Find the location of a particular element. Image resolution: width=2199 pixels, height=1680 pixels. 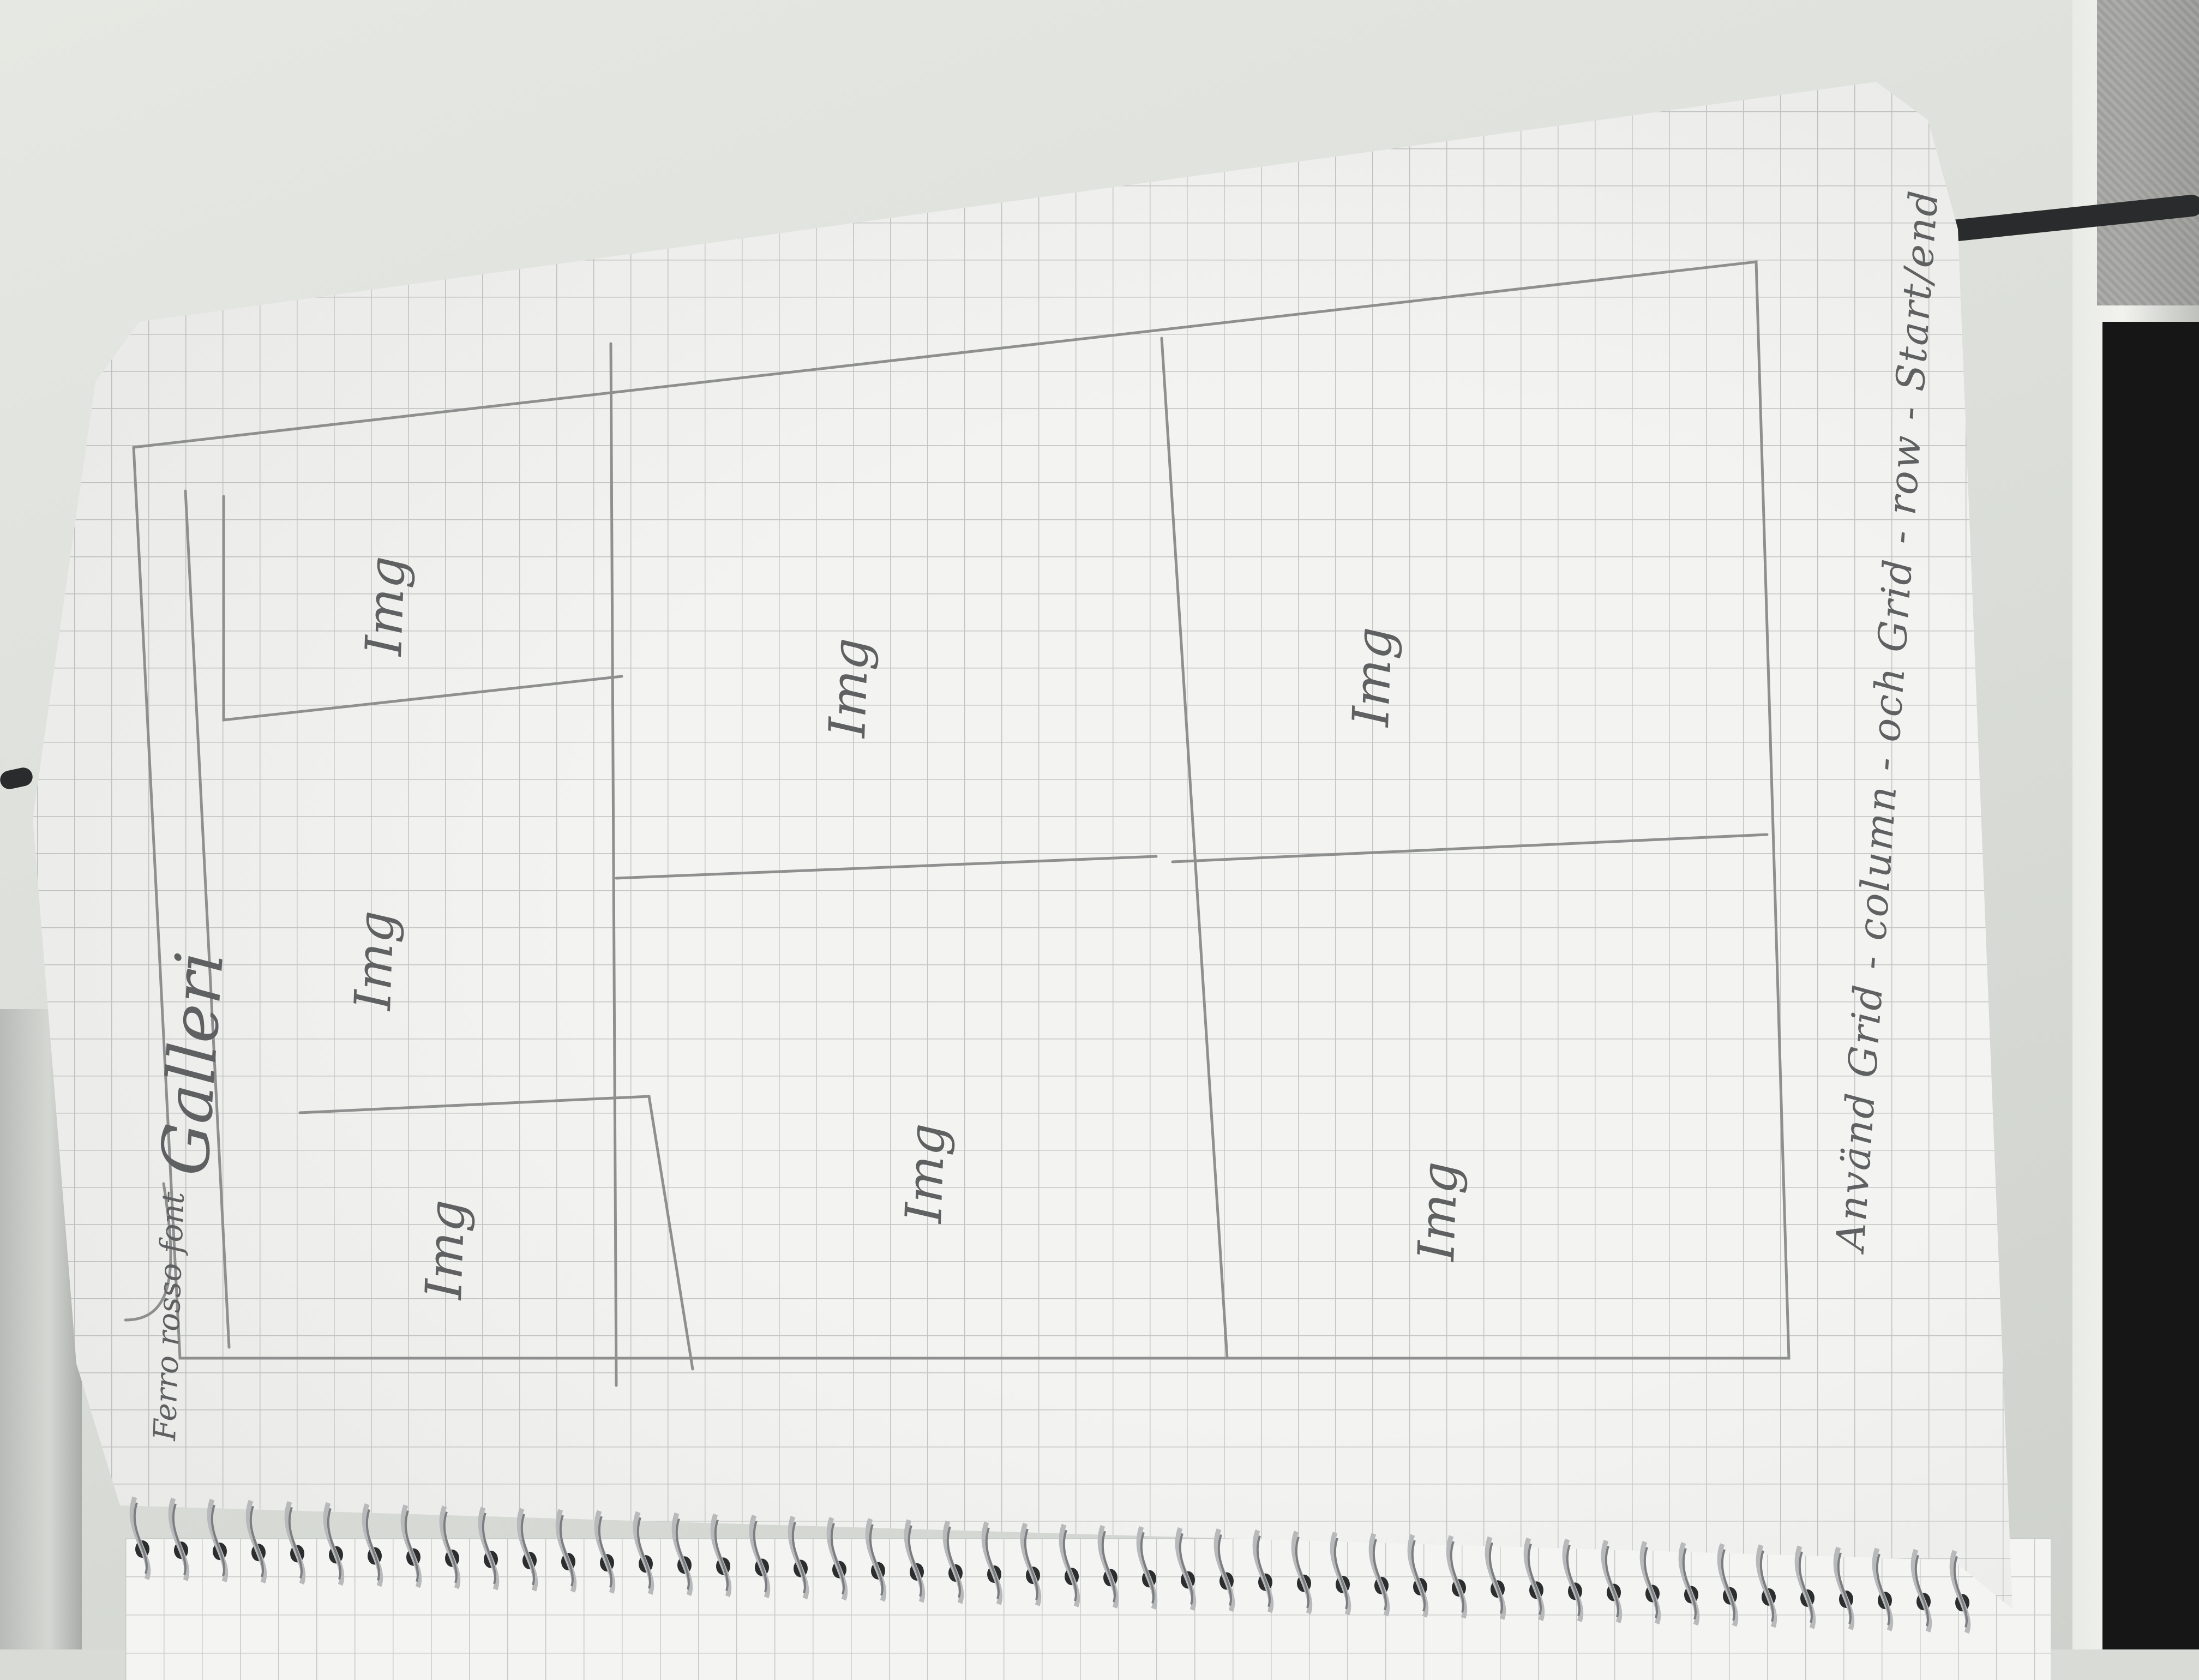

header-divider is located at coordinates (207, 919).